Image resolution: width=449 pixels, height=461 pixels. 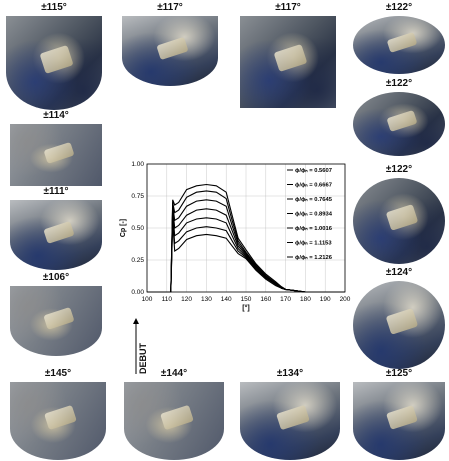 I want to click on x-tick-label: 130, so click(x=206, y=299).